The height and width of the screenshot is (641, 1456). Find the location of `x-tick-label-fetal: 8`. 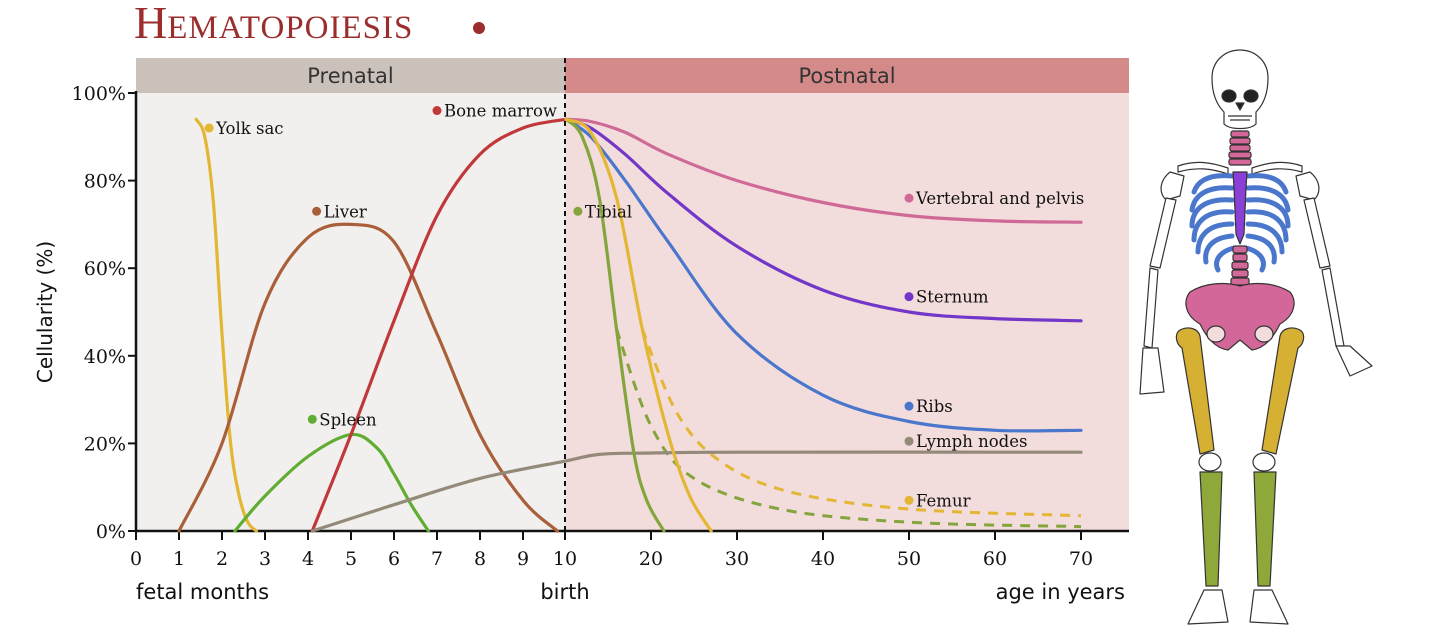

x-tick-label-fetal: 8 is located at coordinates (480, 559).